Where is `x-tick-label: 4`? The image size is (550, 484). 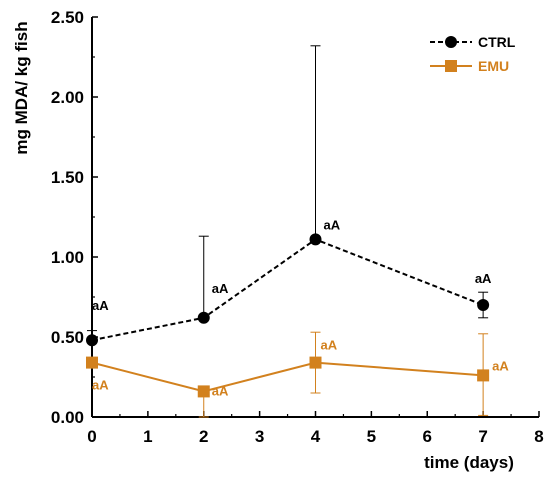
x-tick-label: 4 is located at coordinates (316, 436).